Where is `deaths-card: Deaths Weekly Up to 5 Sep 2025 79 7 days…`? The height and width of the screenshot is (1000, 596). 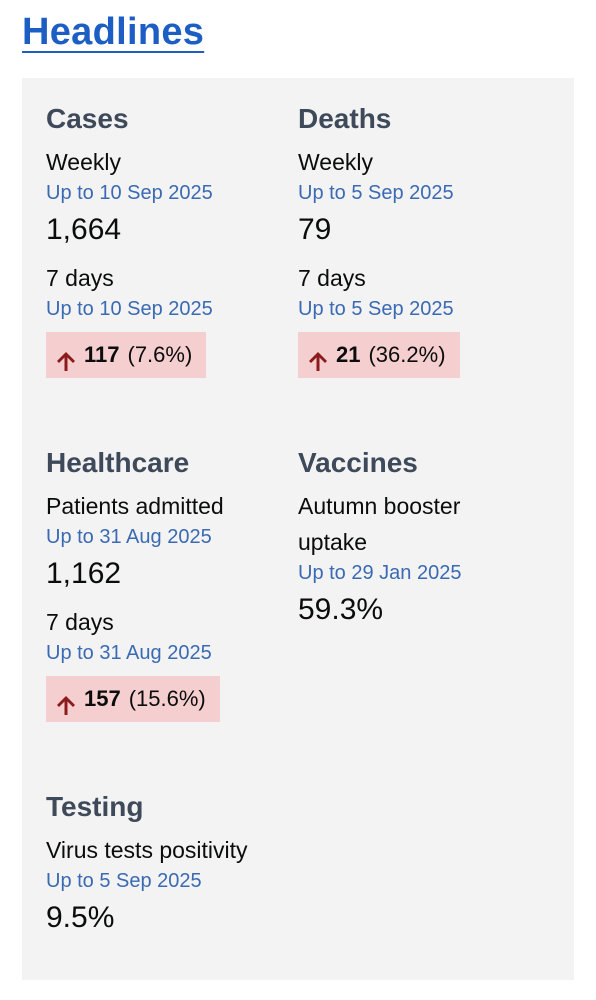 deaths-card: Deaths Weekly Up to 5 Sep 2025 79 7 days… is located at coordinates (423, 240).